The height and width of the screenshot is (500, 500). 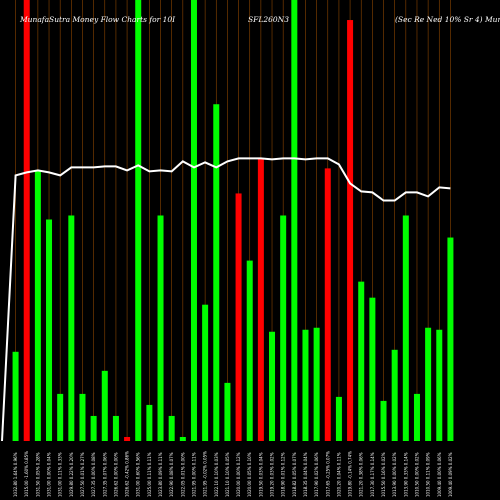 What do you see at coordinates (149, 474) in the screenshot?
I see `x-tick-label: 1025.00 0.11% 0.11%` at bounding box center [149, 474].